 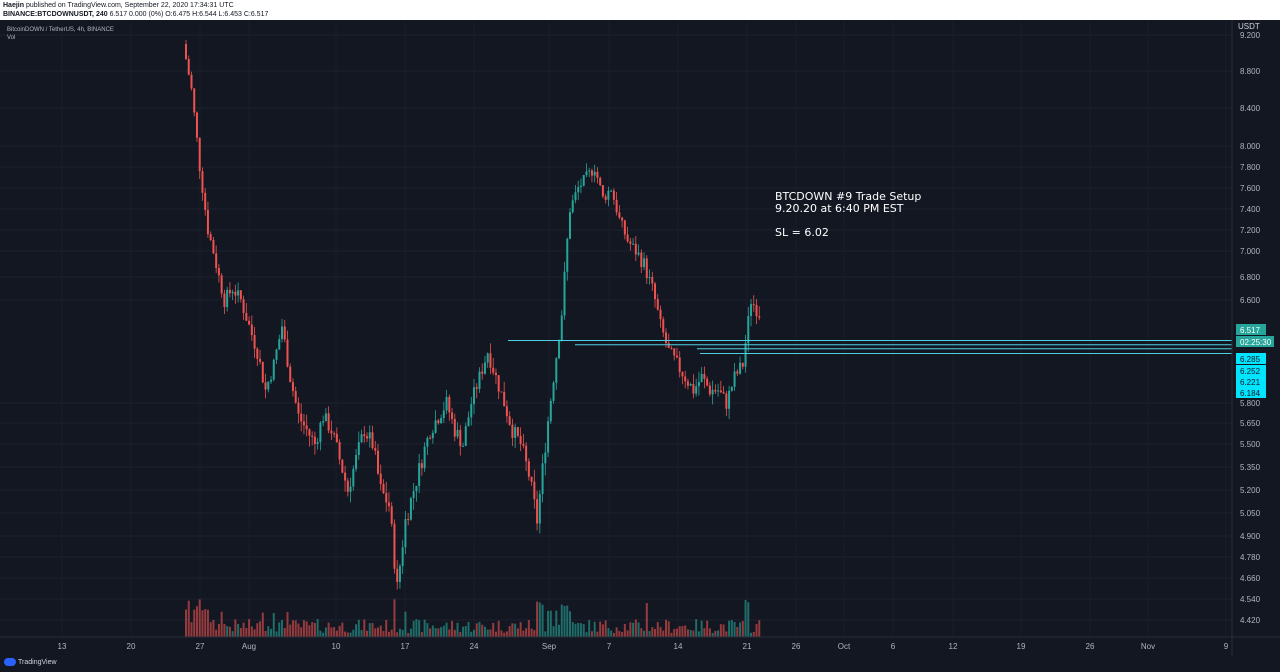 I want to click on price-tick-label: 8.000, so click(x=1250, y=146).